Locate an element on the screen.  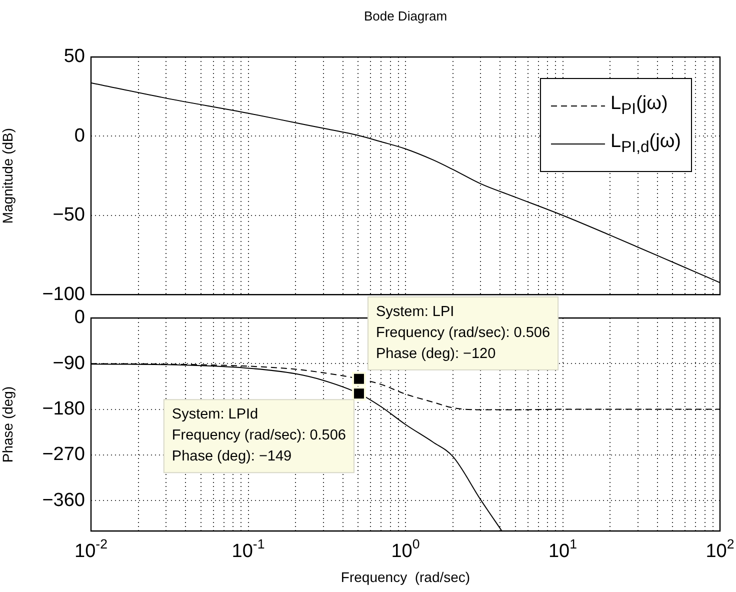
y-tick-label: −180 is located at coordinates (63, 409).